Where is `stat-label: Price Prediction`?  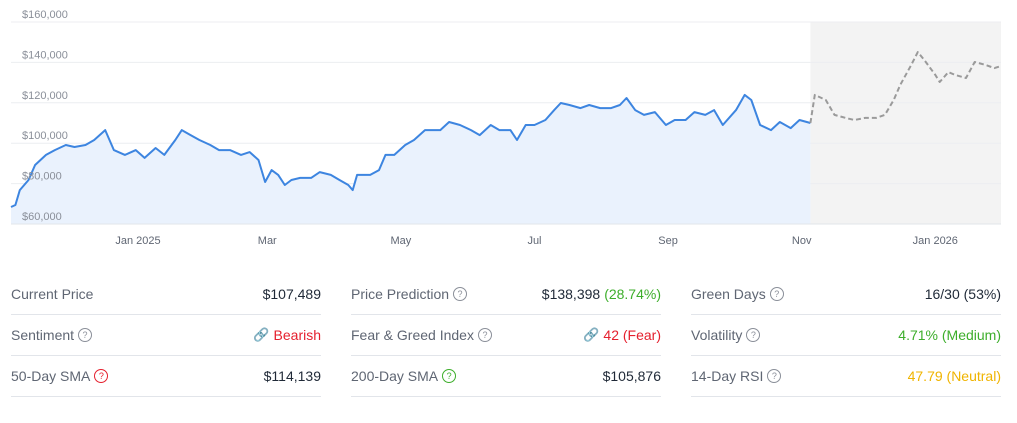
stat-label: Price Prediction is located at coordinates (400, 294).